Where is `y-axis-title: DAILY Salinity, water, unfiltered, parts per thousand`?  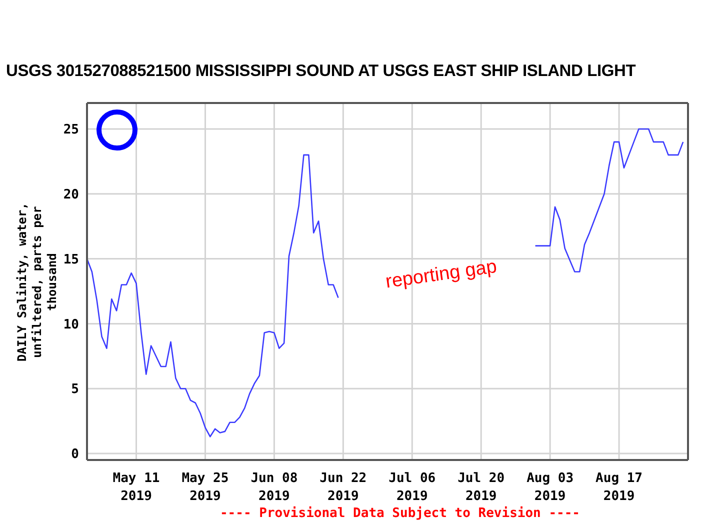
y-axis-title: DAILY Salinity, water, unfiltered, parts per thousand is located at coordinates (37, 282).